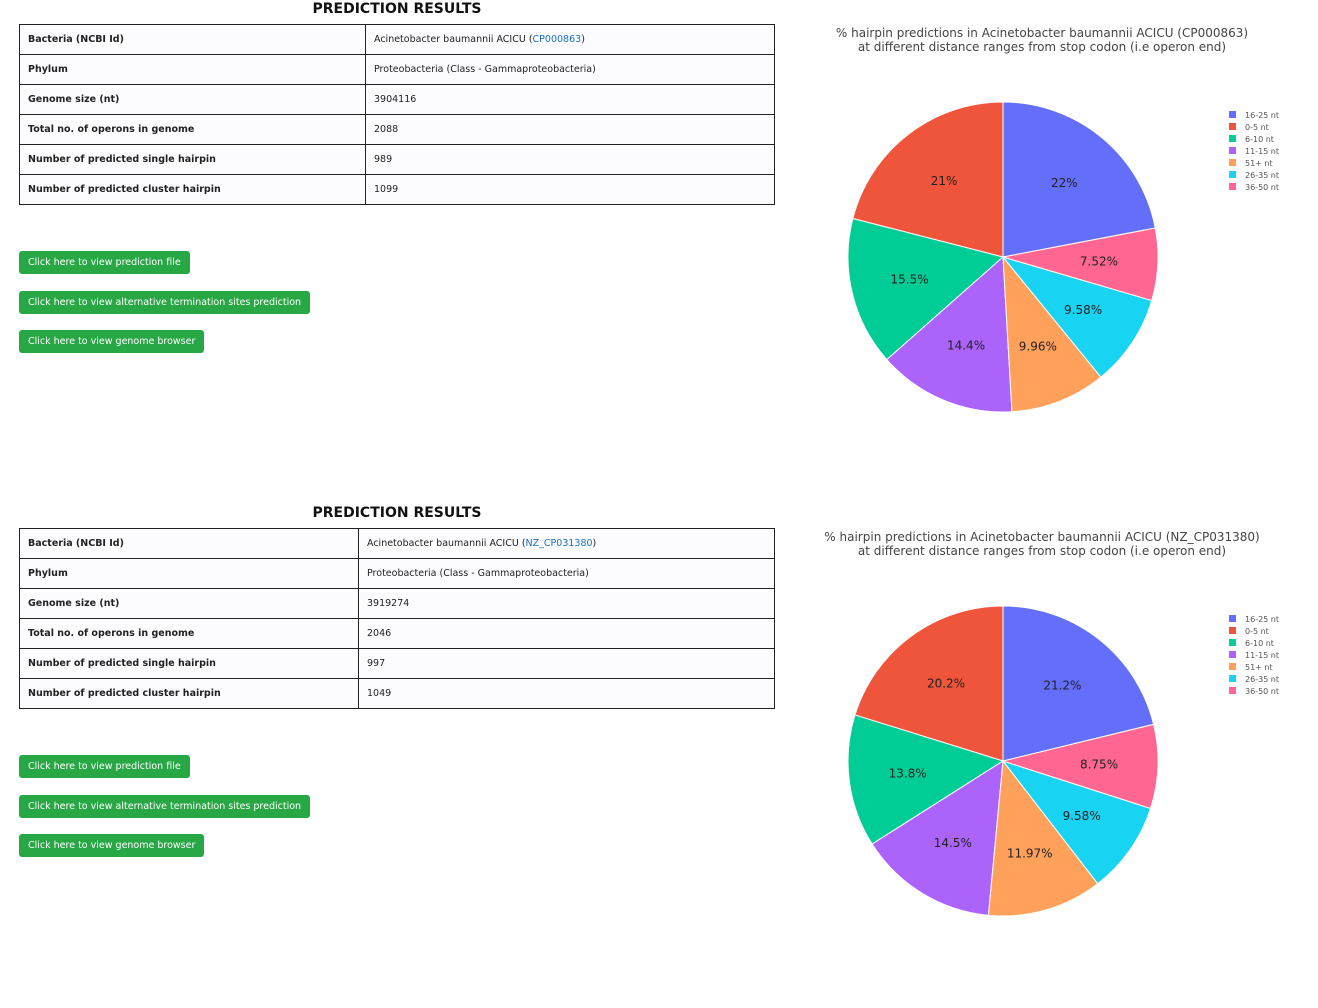 Image resolution: width=1318 pixels, height=1008 pixels. Describe the element at coordinates (397, 99) in the screenshot. I see `table-row: Genome size (nt) 3904116` at that location.